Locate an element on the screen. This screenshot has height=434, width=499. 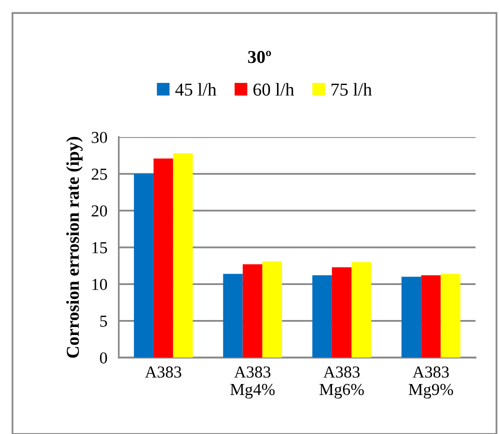
y-tick-label: 15 is located at coordinates (99, 248).